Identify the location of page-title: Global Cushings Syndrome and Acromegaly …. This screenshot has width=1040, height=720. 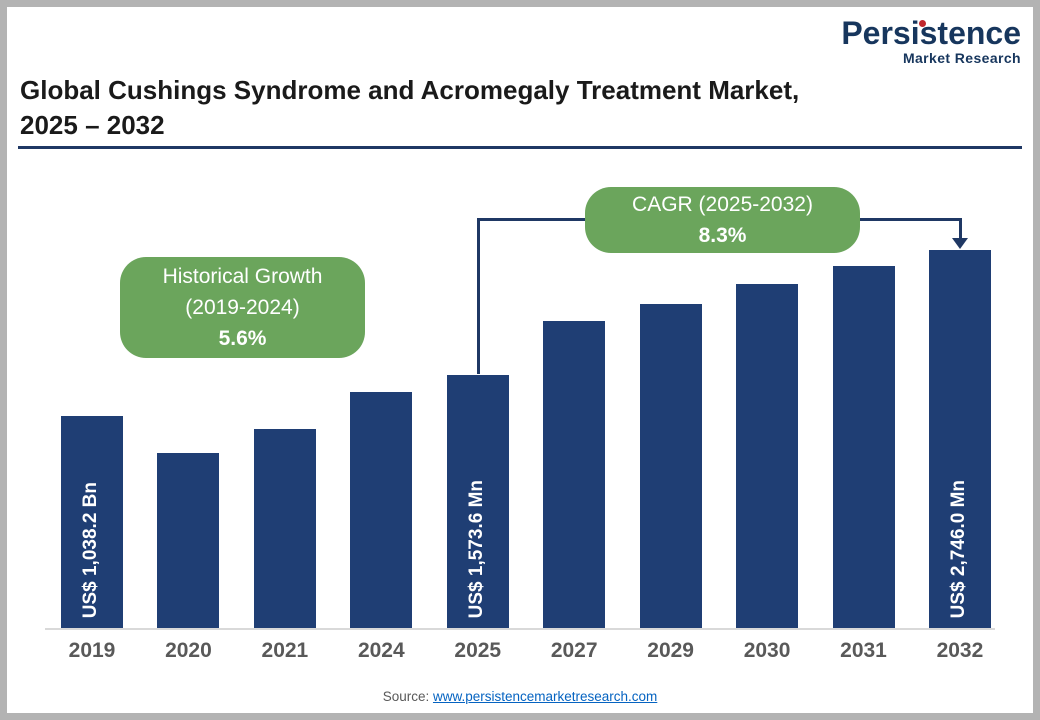
(409, 108).